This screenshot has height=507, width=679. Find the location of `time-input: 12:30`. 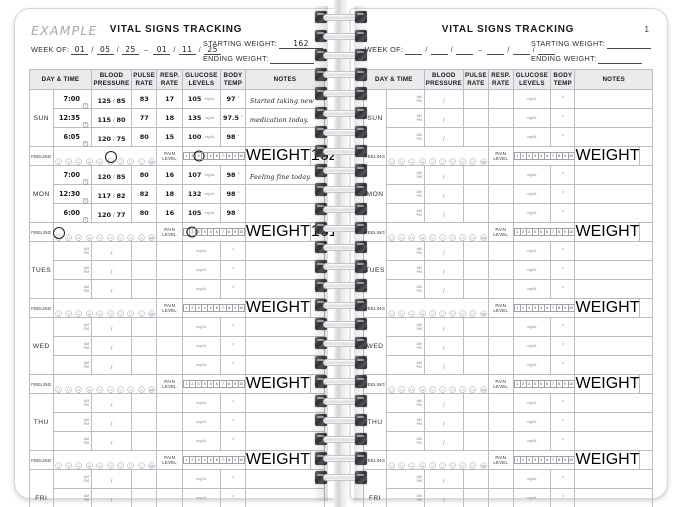

time-input: 12:30 is located at coordinates (72, 194).